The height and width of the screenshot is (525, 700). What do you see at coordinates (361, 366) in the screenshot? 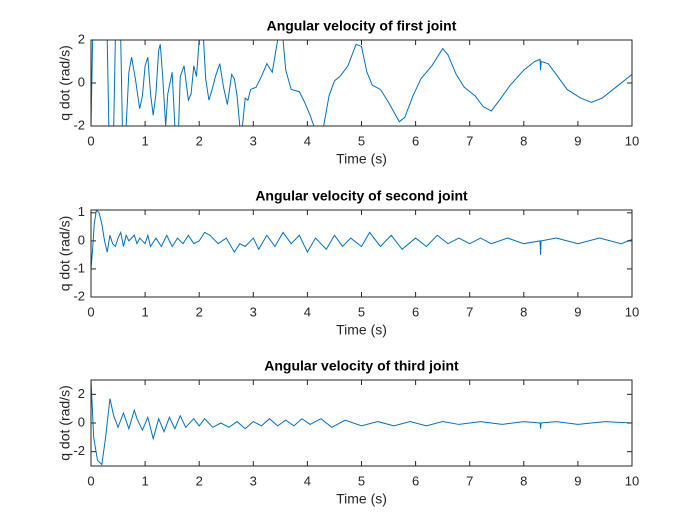
I see `chart-title: Angular velocity of third joint` at bounding box center [361, 366].